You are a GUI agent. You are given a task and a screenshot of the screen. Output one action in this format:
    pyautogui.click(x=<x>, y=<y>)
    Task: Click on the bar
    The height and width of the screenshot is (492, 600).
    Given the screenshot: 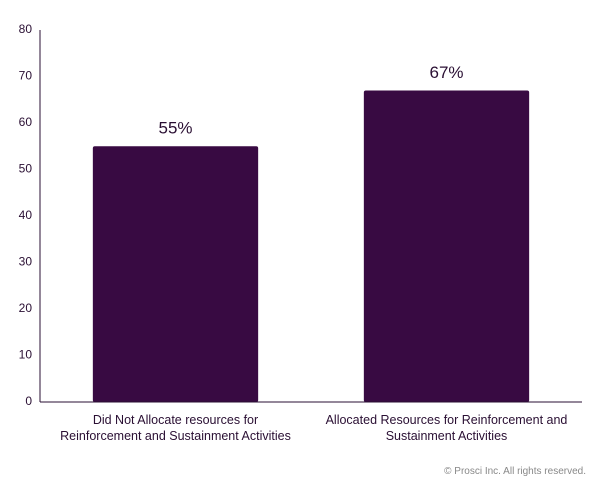 What is the action you would take?
    pyautogui.click(x=175, y=274)
    